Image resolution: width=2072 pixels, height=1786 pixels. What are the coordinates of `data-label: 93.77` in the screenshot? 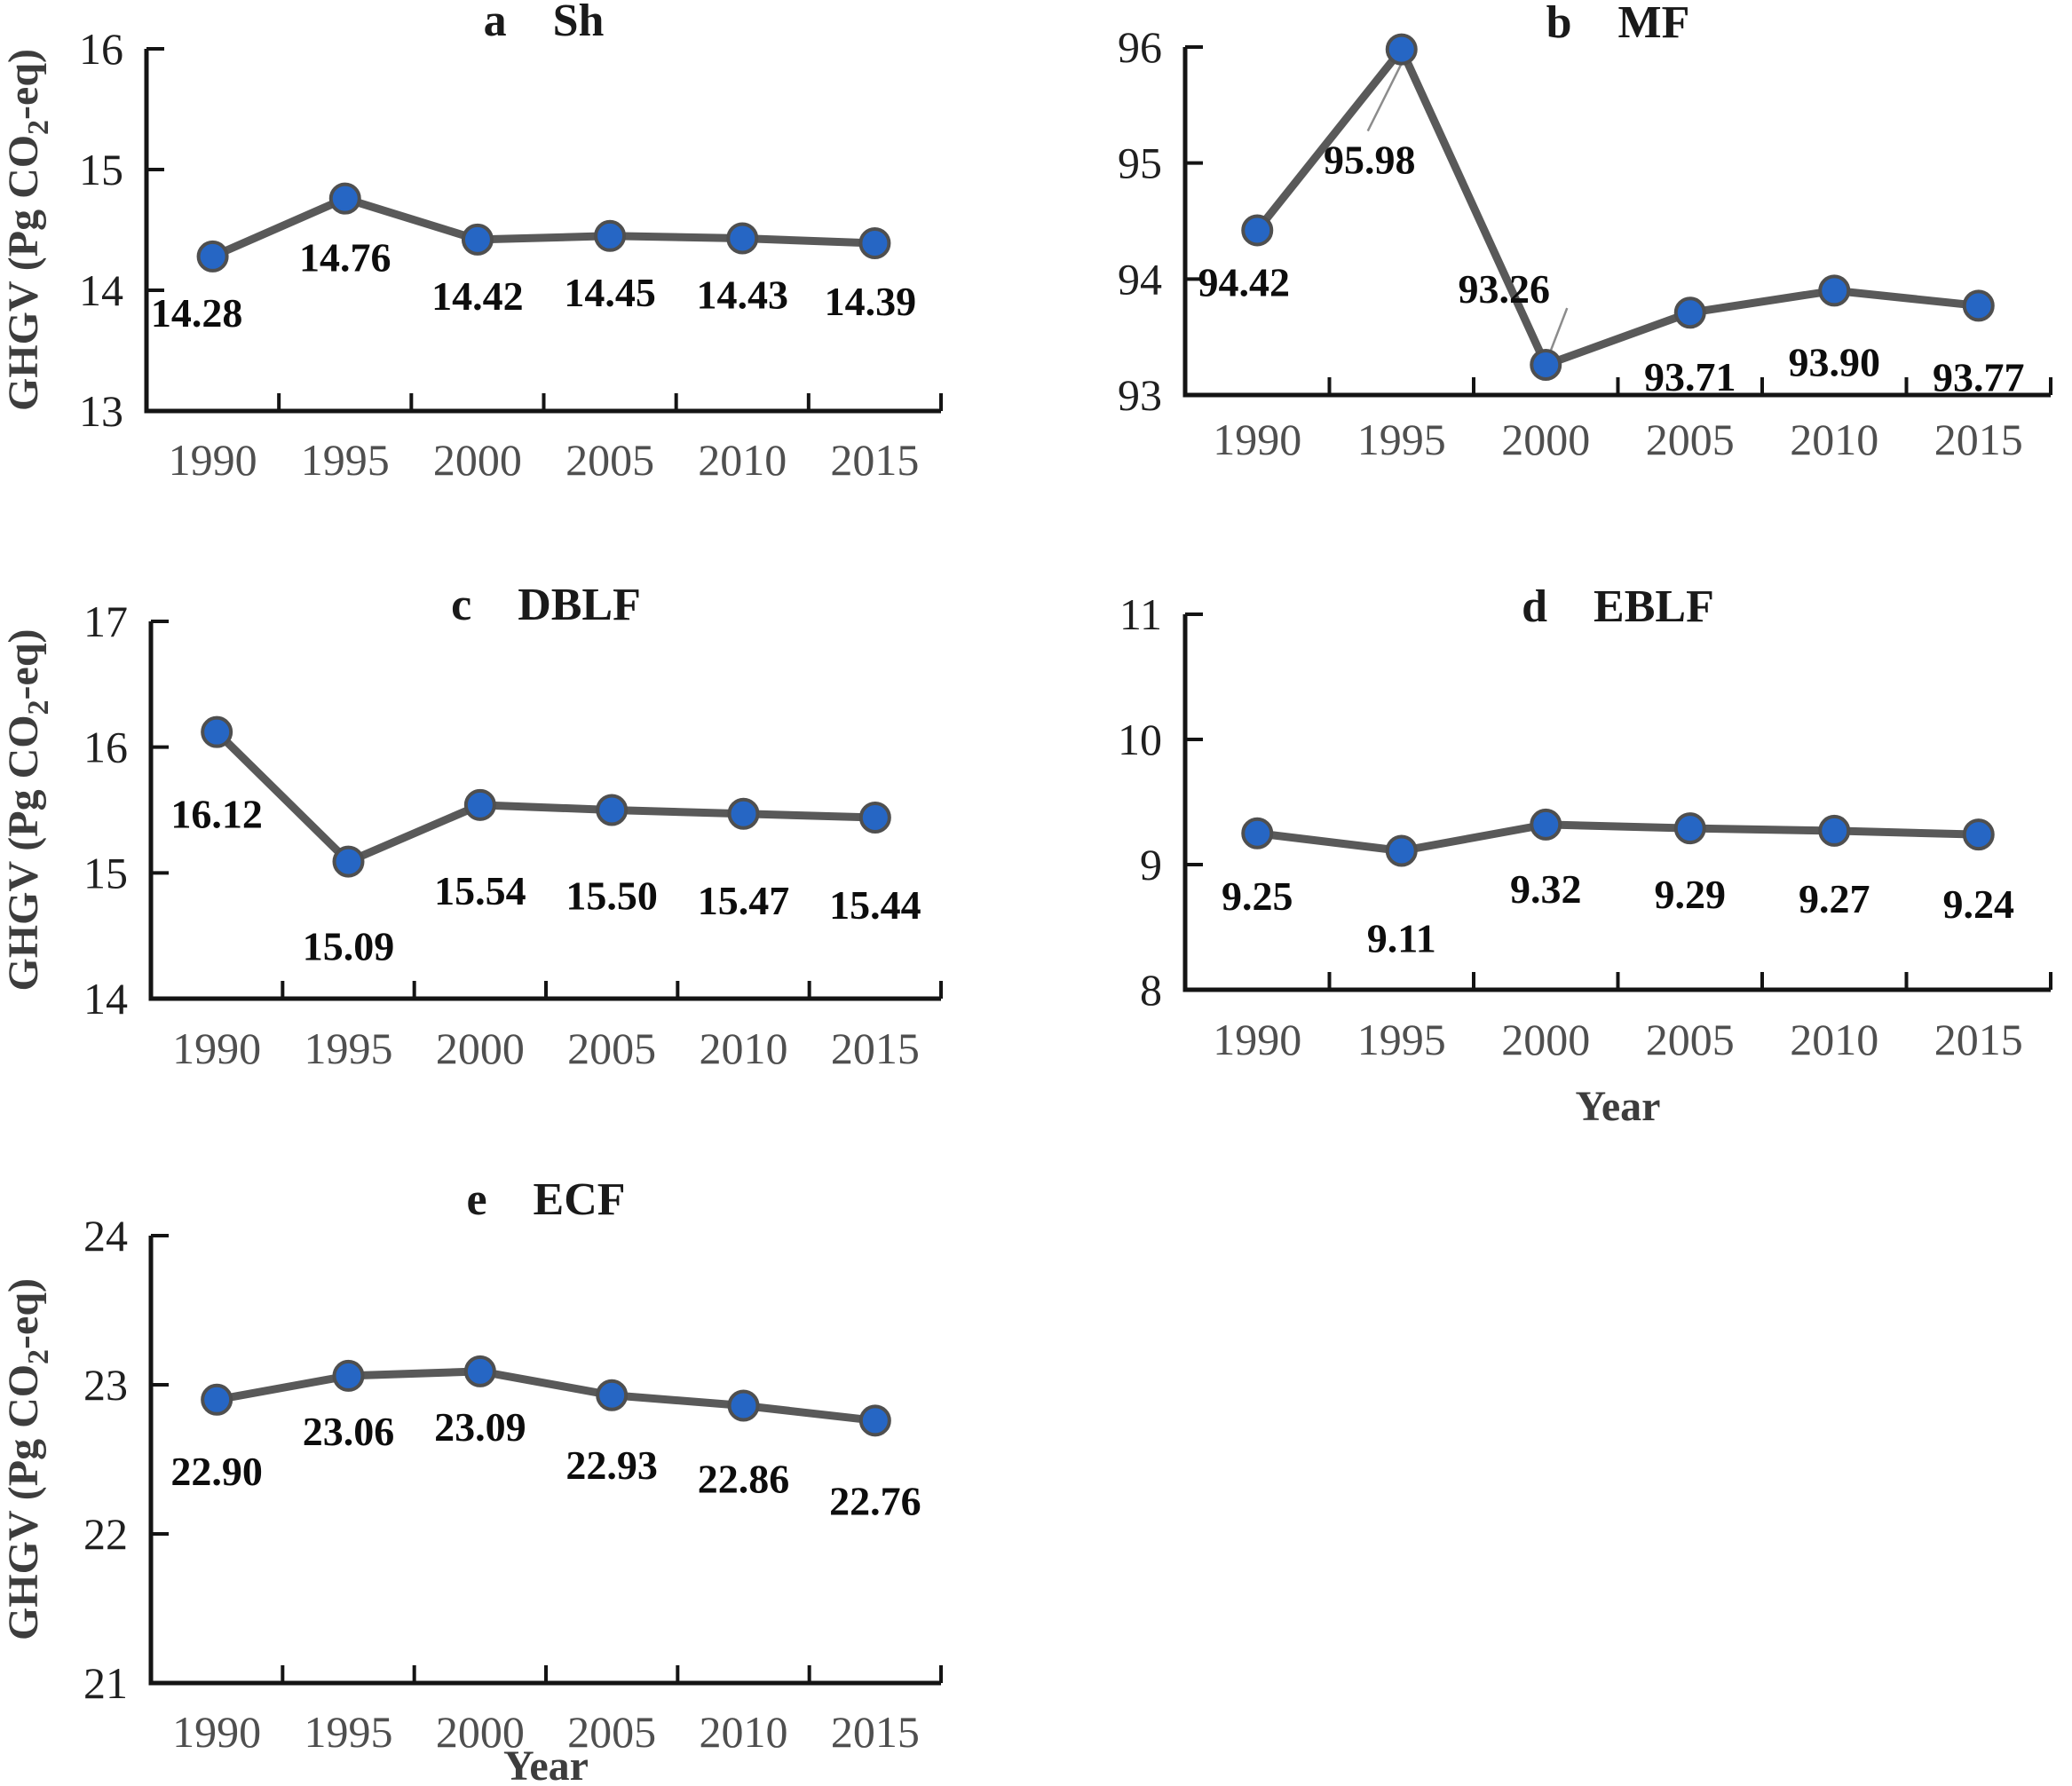 It's located at (1979, 376).